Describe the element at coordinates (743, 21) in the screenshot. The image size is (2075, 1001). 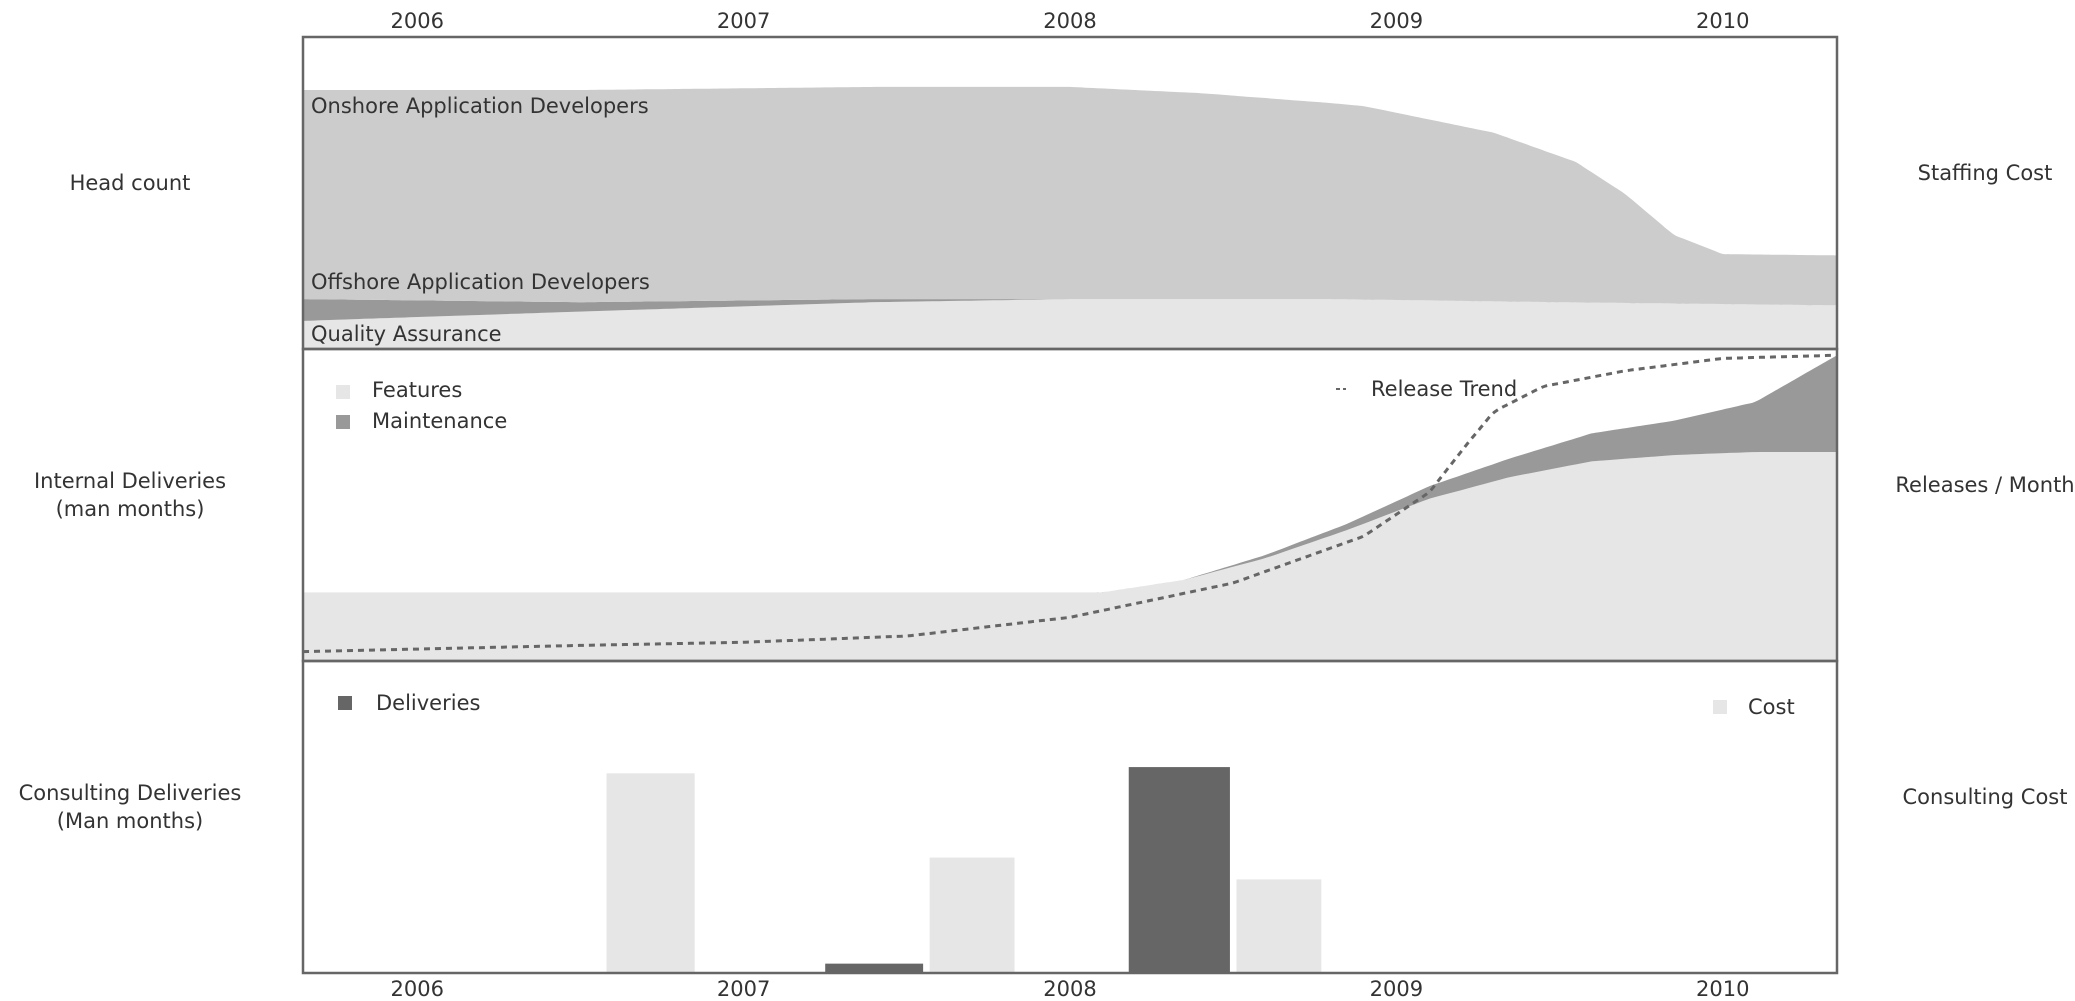
I see `x-tick-top-2007: 2007` at that location.